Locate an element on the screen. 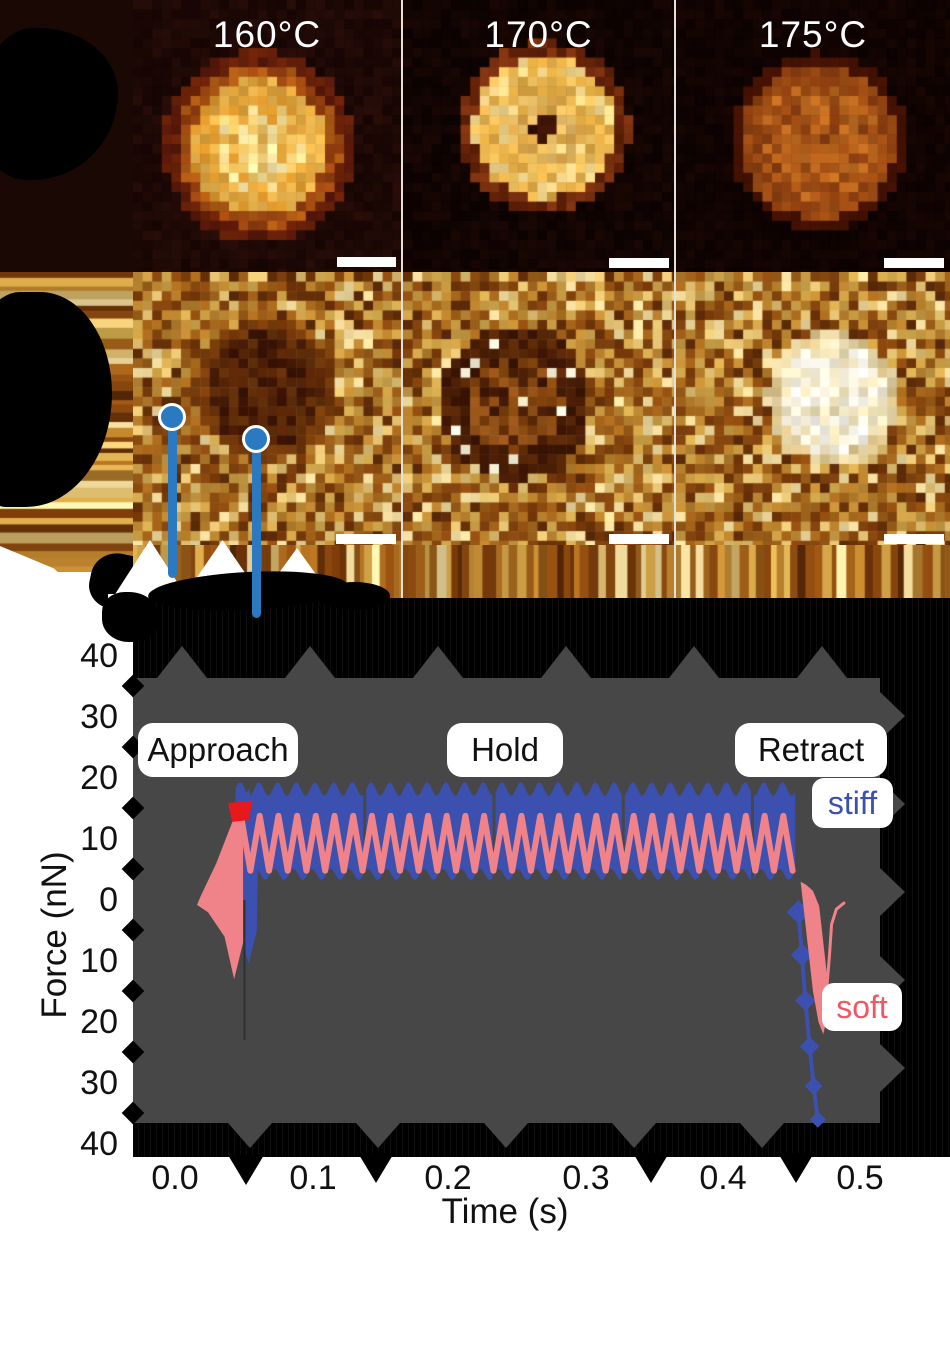 The image size is (950, 1348). afm-stiffness-panel-170C is located at coordinates (538, 408).